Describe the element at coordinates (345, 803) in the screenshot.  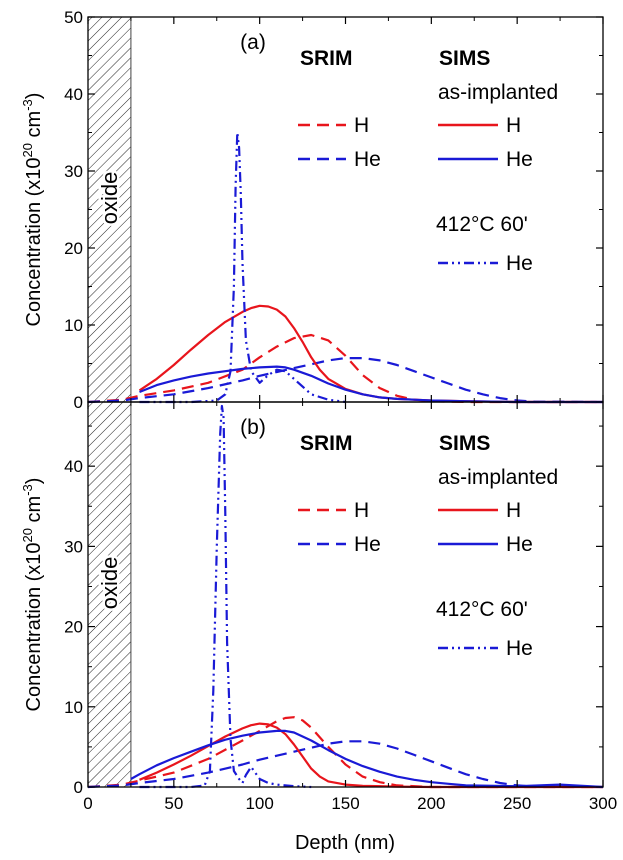
I see `x-tick-label: 150` at that location.